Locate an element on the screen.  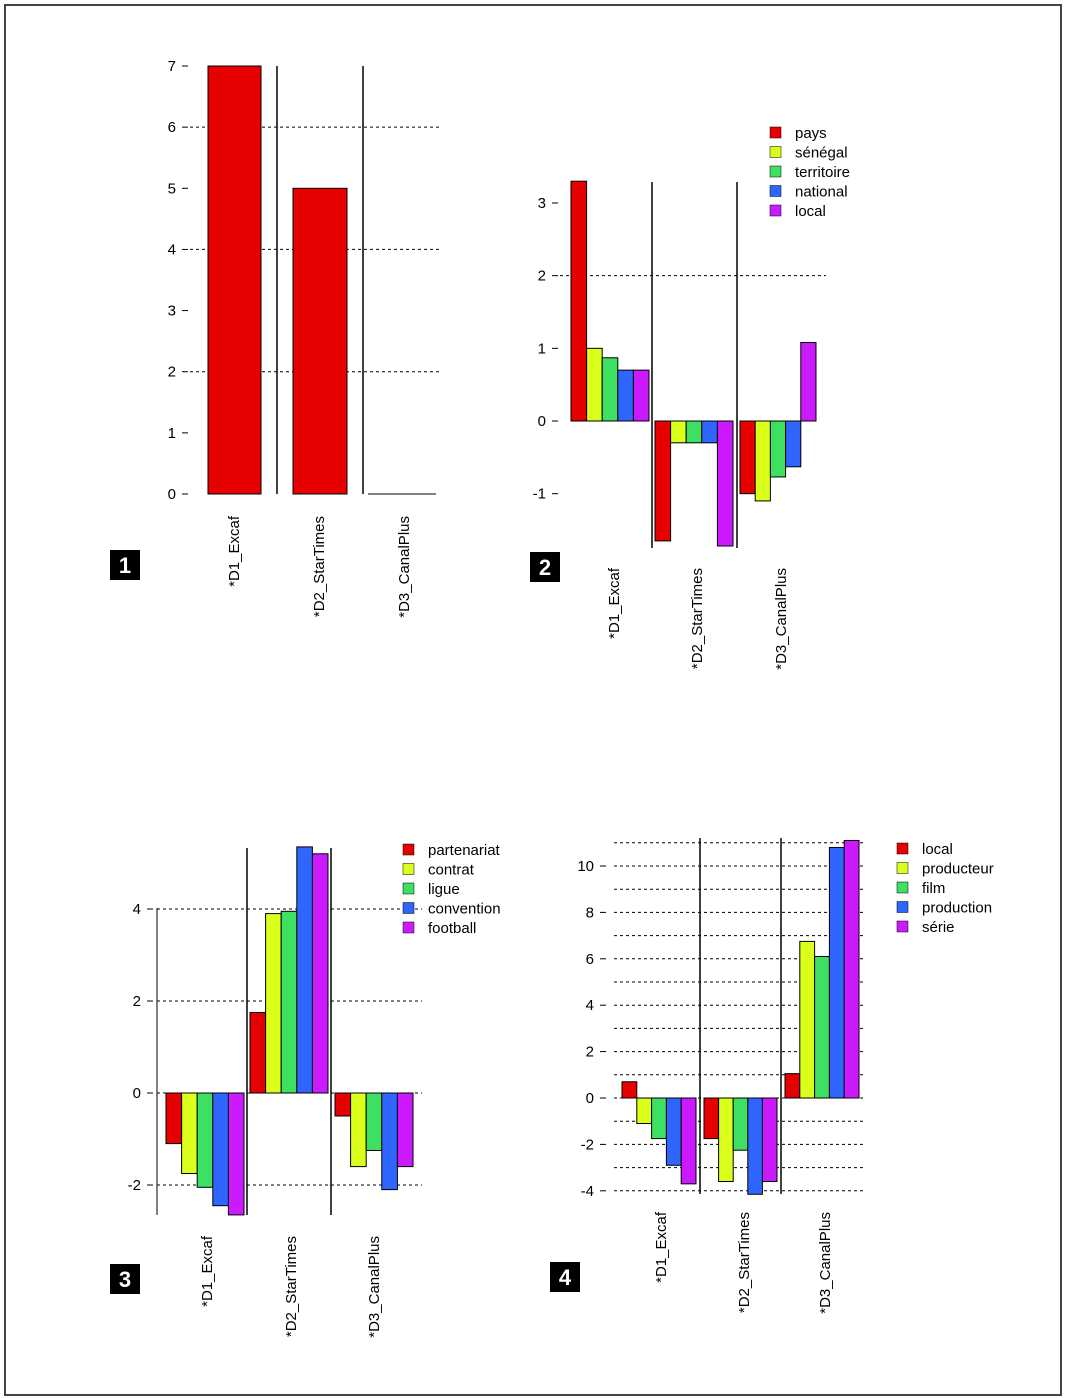
legend-label: production is located at coordinates (957, 908).